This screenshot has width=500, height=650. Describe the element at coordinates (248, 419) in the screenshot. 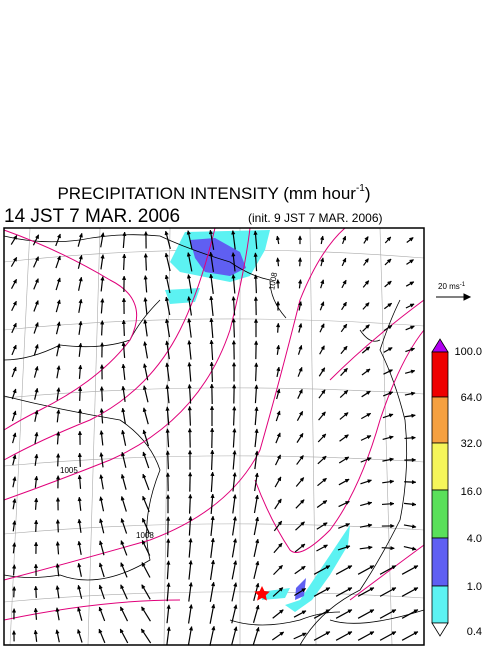

I see `precip-moderate` at that location.